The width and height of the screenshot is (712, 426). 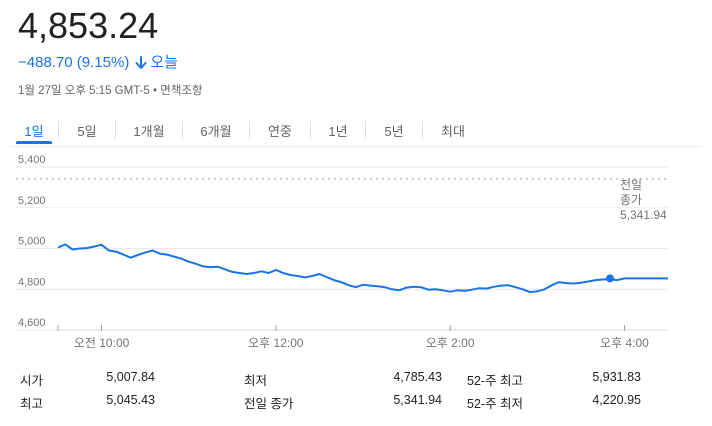 What do you see at coordinates (88, 25) in the screenshot?
I see `current-price: 4,853.24` at bounding box center [88, 25].